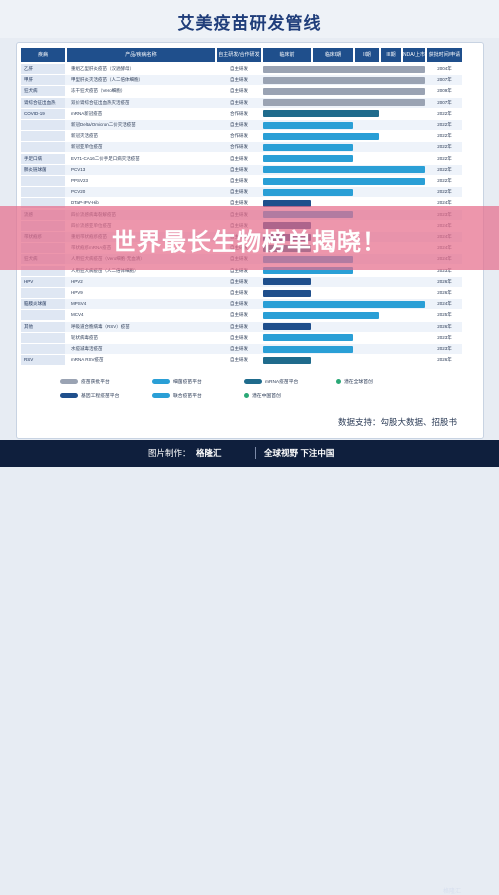 Image resolution: width=499 pixels, height=895 pixels. Describe the element at coordinates (87, 360) in the screenshot. I see `row-product: mRNA RSV疫苗` at that location.